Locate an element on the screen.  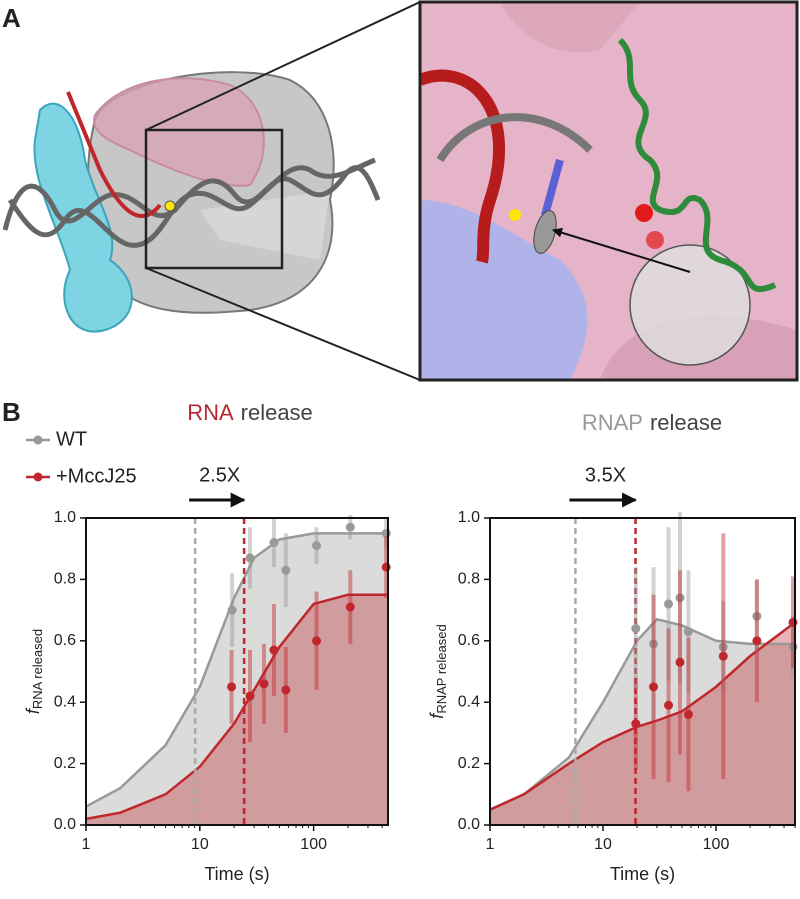
y-axis-label: fRNA released is located at coordinates (34, 671).